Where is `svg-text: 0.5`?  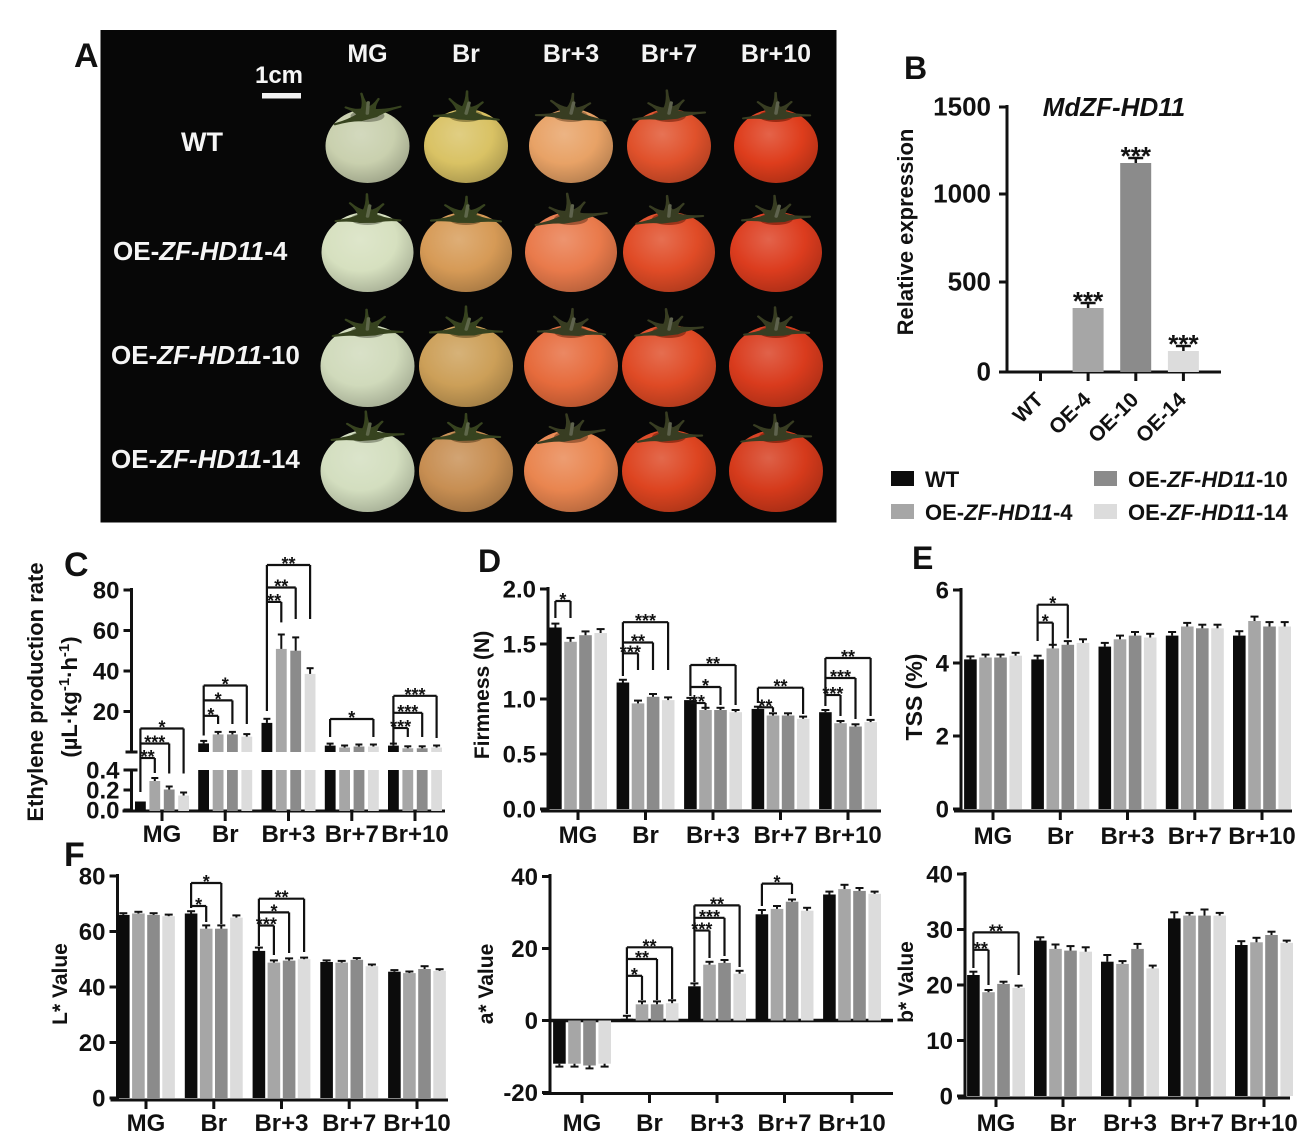 svg-text: 0.5 is located at coordinates (519, 755).